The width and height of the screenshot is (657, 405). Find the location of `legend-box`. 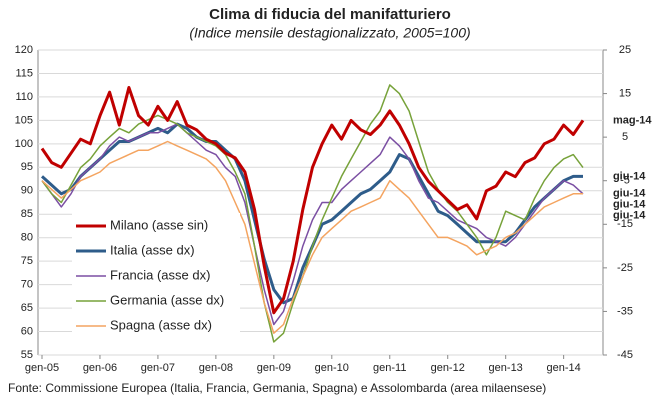

legend-box is located at coordinates (156, 277).